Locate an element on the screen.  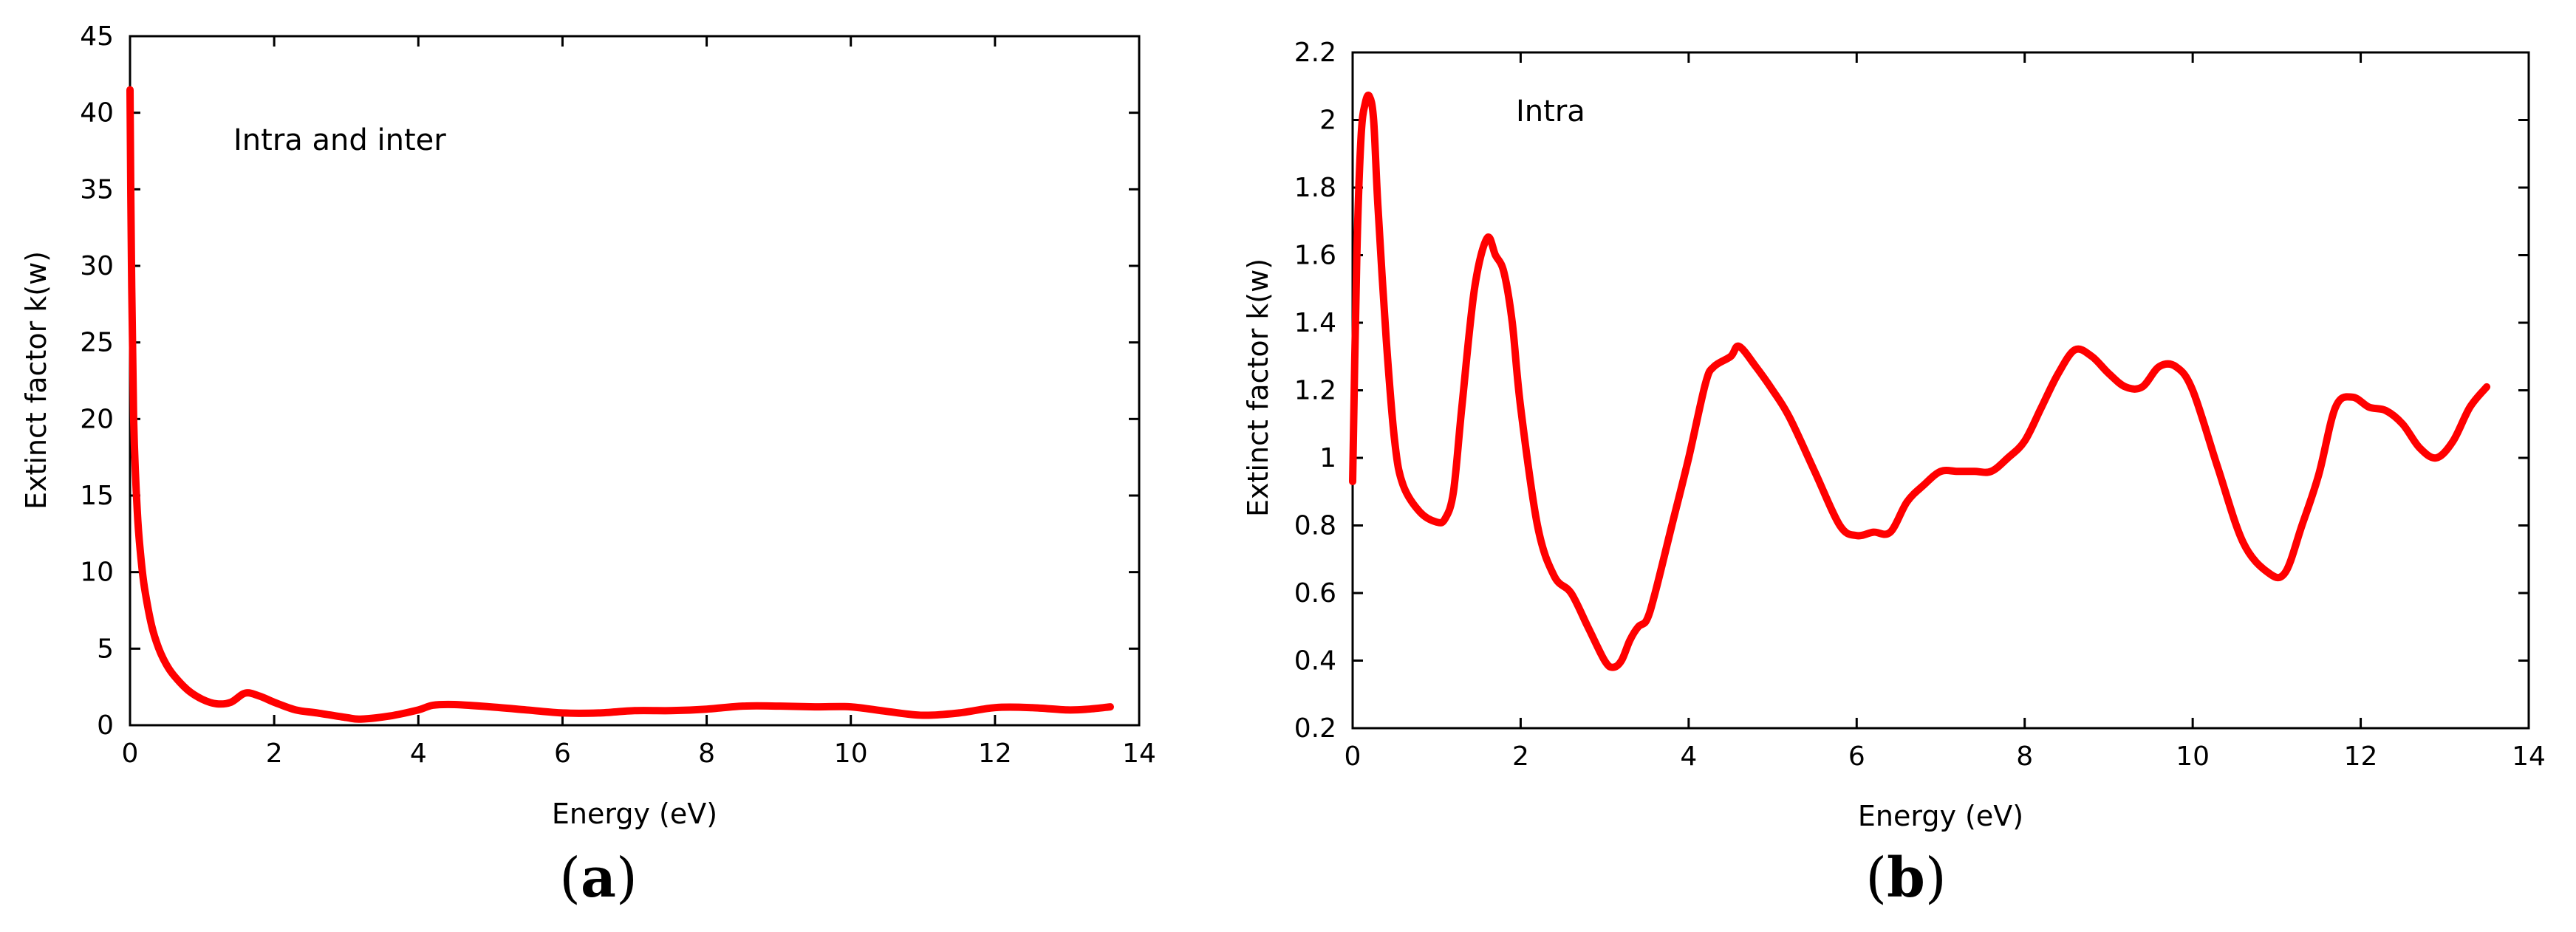
y-tick-label: 1 is located at coordinates (1327, 458).